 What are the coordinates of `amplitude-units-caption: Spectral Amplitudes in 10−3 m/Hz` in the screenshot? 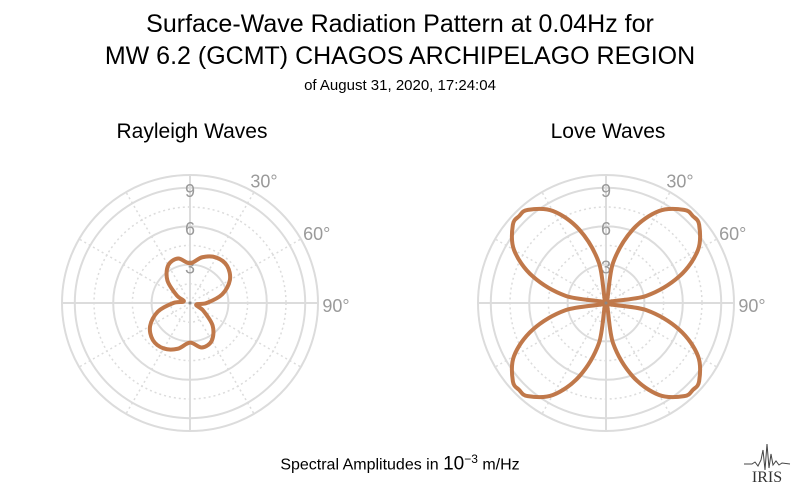 It's located at (400, 463).